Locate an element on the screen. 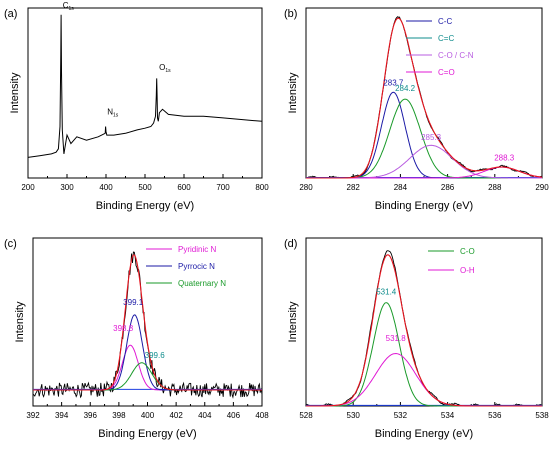 The height and width of the screenshot is (454, 550). annotation-element: C is located at coordinates (66, 5).